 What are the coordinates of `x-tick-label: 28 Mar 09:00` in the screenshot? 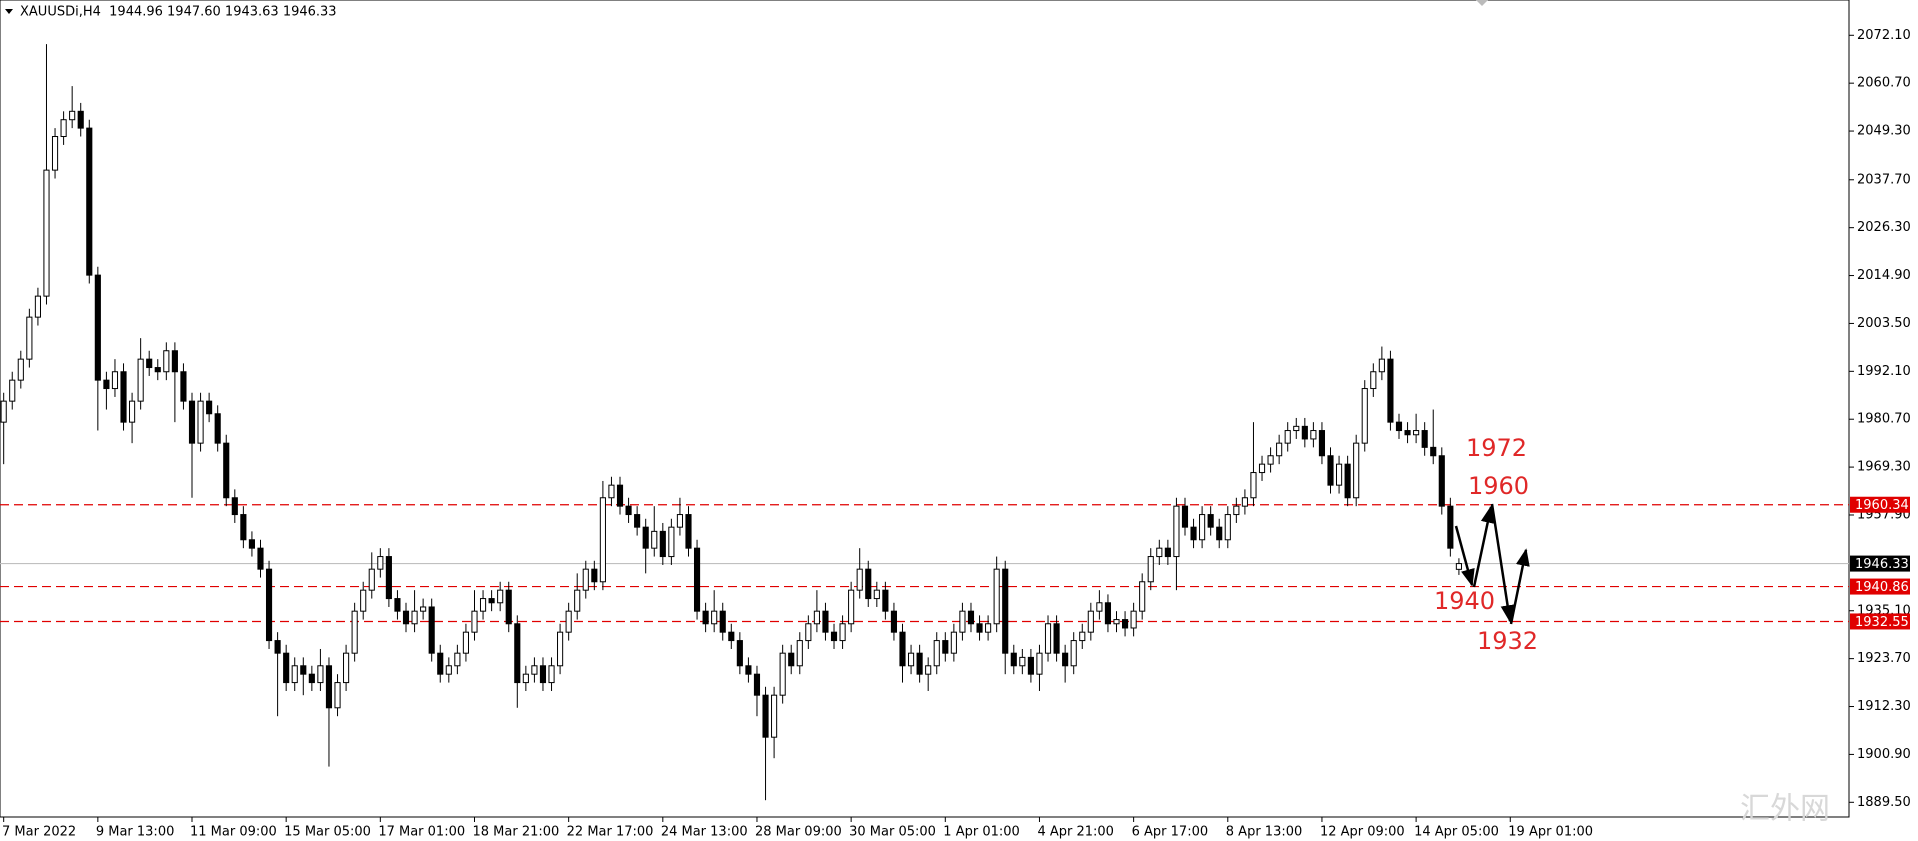 It's located at (798, 832).